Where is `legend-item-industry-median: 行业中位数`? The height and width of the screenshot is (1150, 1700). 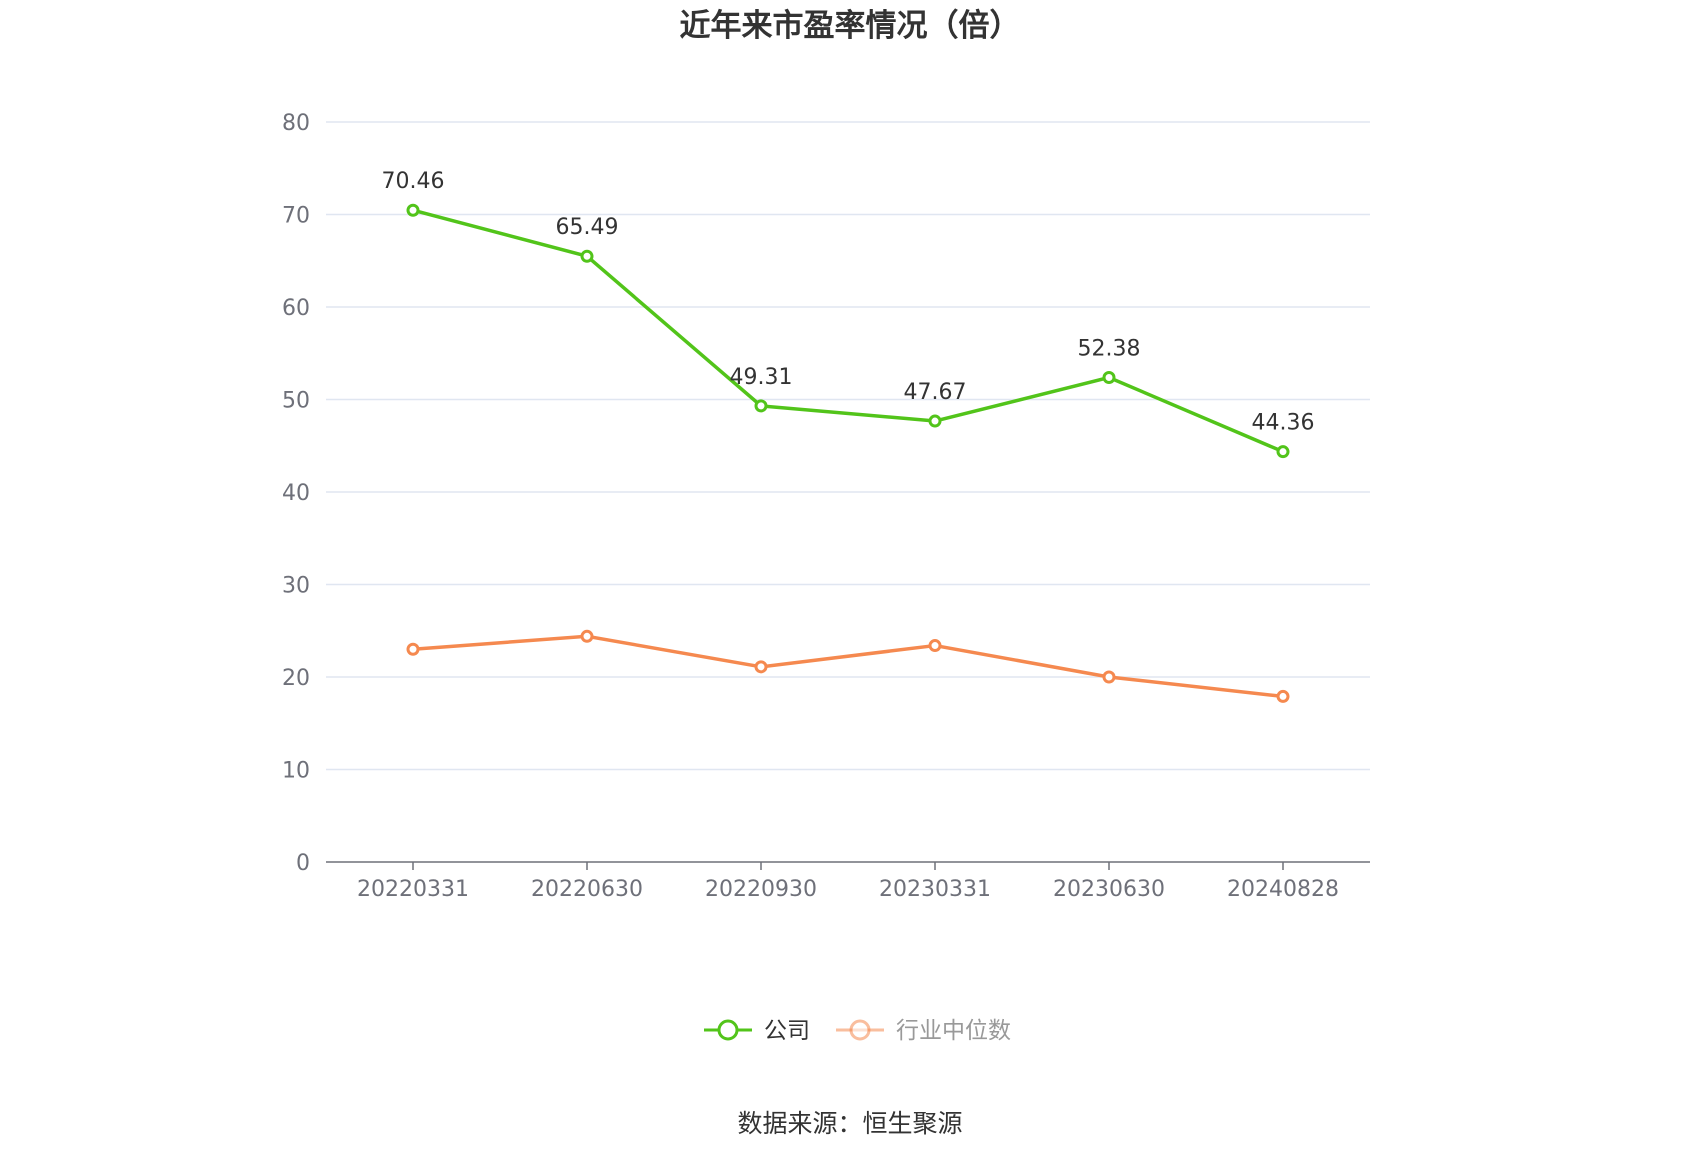
legend-item-industry-median: 行业中位数 is located at coordinates (923, 1031).